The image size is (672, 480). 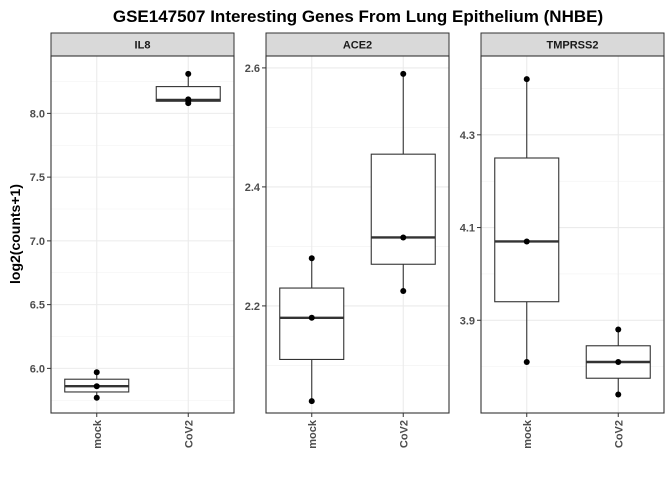 I want to click on y-tick-label: 2.4, so click(x=253, y=188).